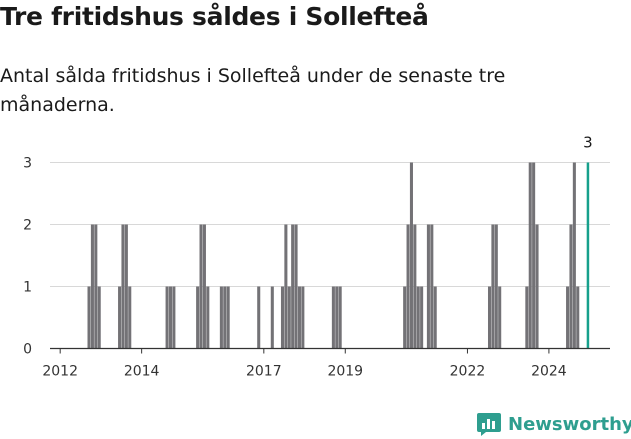  I want to click on x-tick-label: 2012, so click(60, 372).